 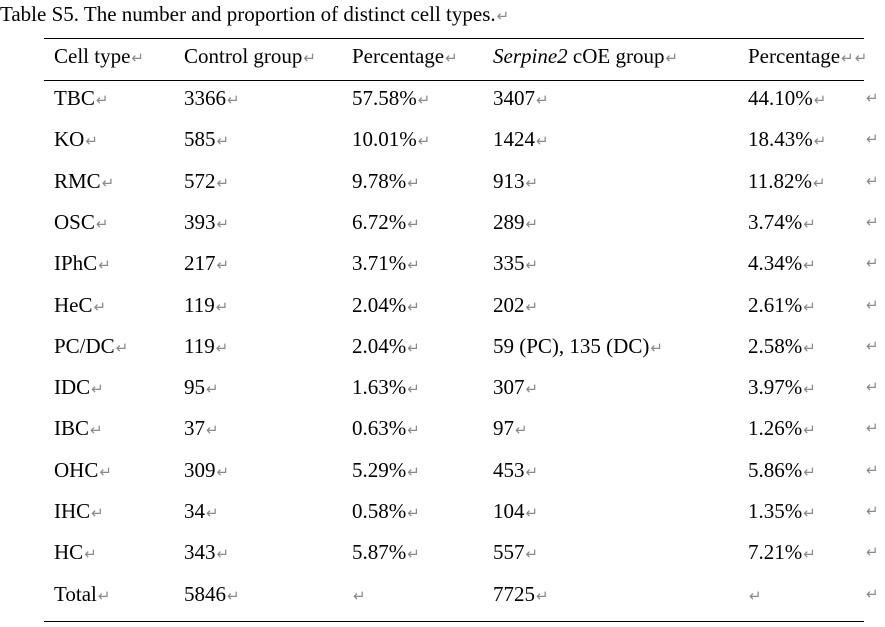 What do you see at coordinates (454, 80) in the screenshot?
I see `table-header-rule` at bounding box center [454, 80].